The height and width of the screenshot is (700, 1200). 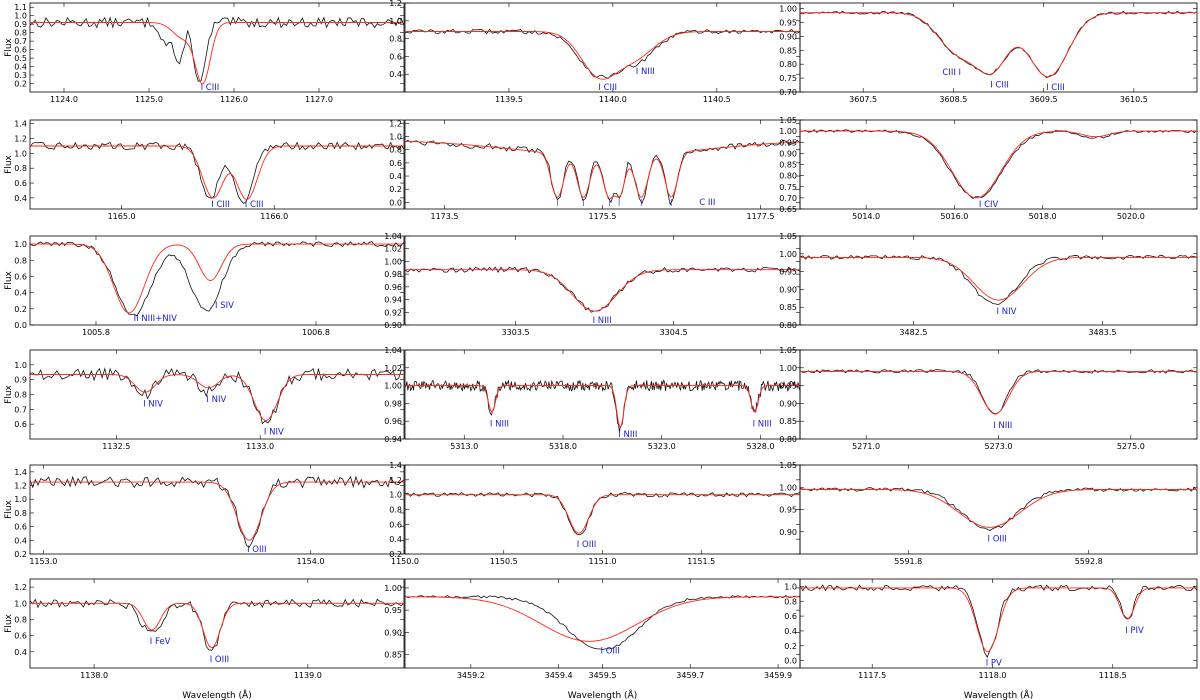 What do you see at coordinates (20, 7) in the screenshot?
I see `y-tick-label: 1.1` at bounding box center [20, 7].